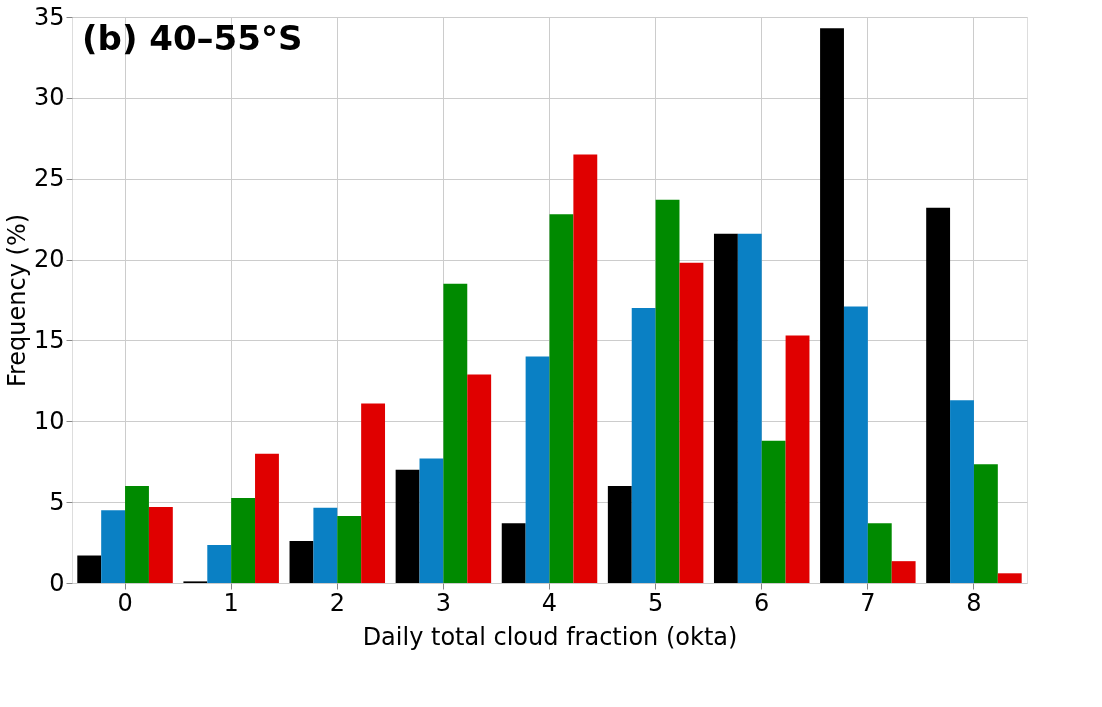 The width and height of the screenshot is (1102, 707). Describe the element at coordinates (16, 300) in the screenshot. I see `y-axis-title: Frequency (%)` at that location.